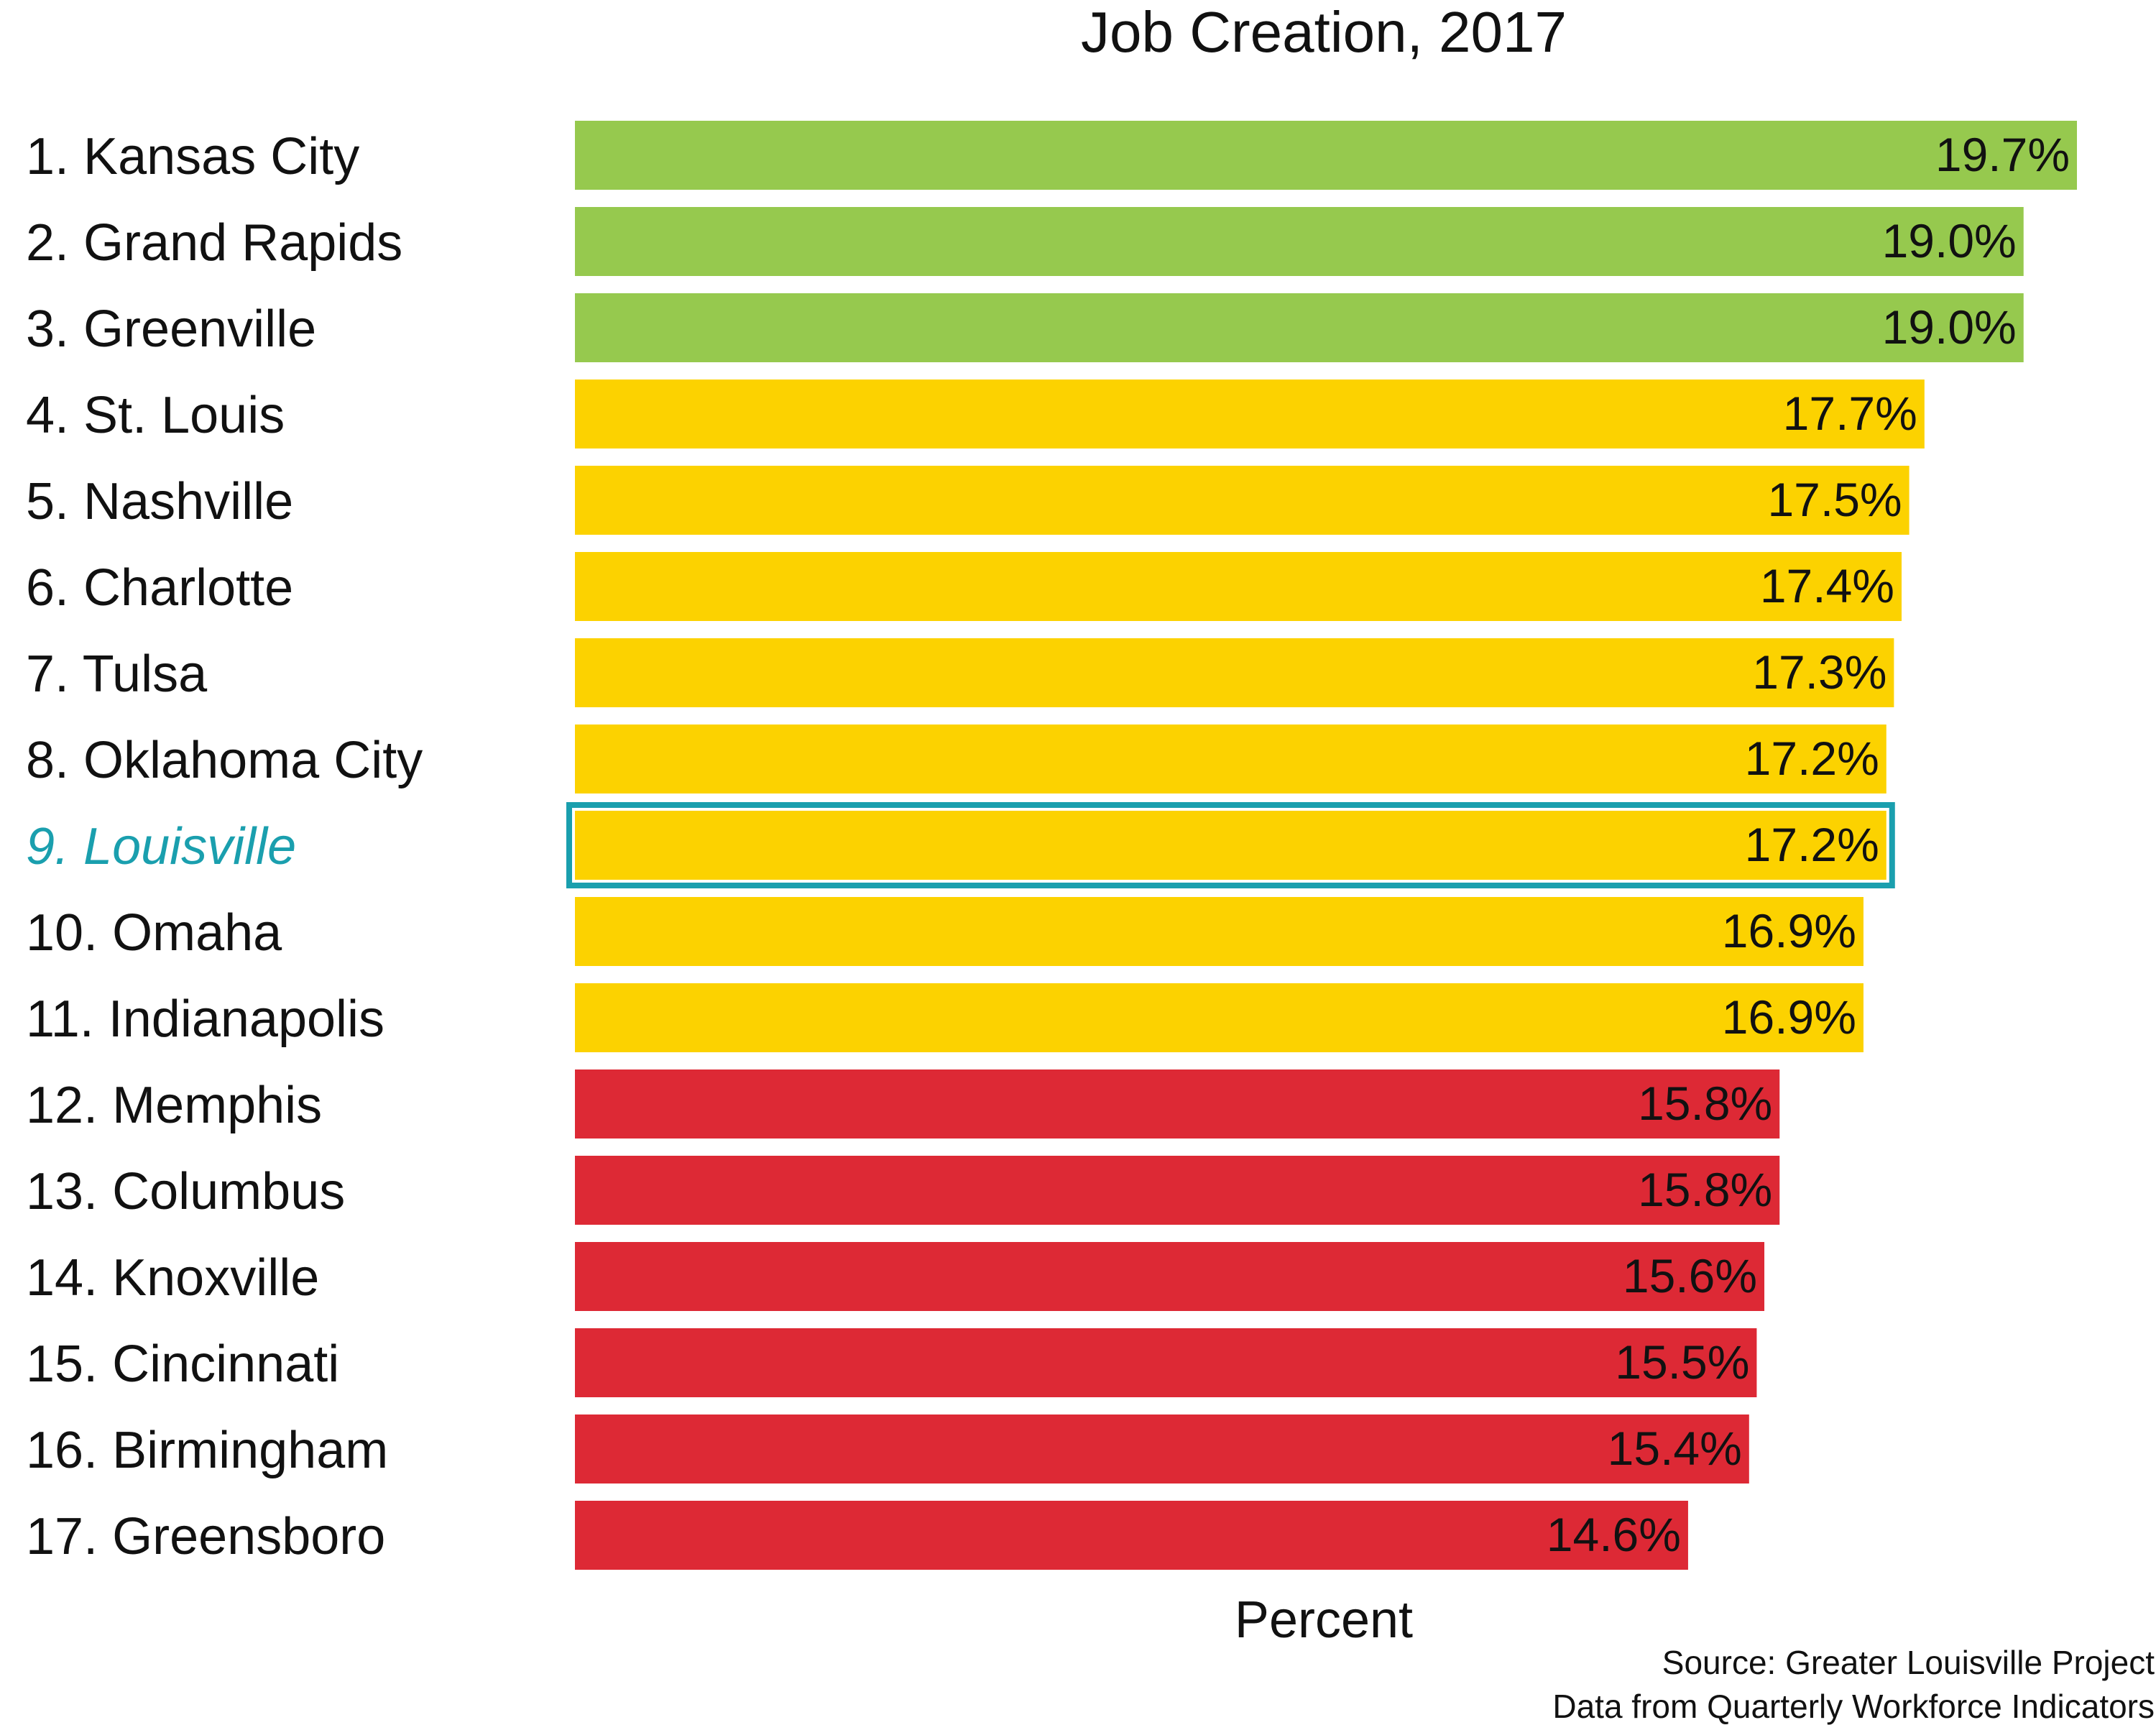 This screenshot has height=1725, width=2156. I want to click on value-label: 17.4%, so click(1827, 585).